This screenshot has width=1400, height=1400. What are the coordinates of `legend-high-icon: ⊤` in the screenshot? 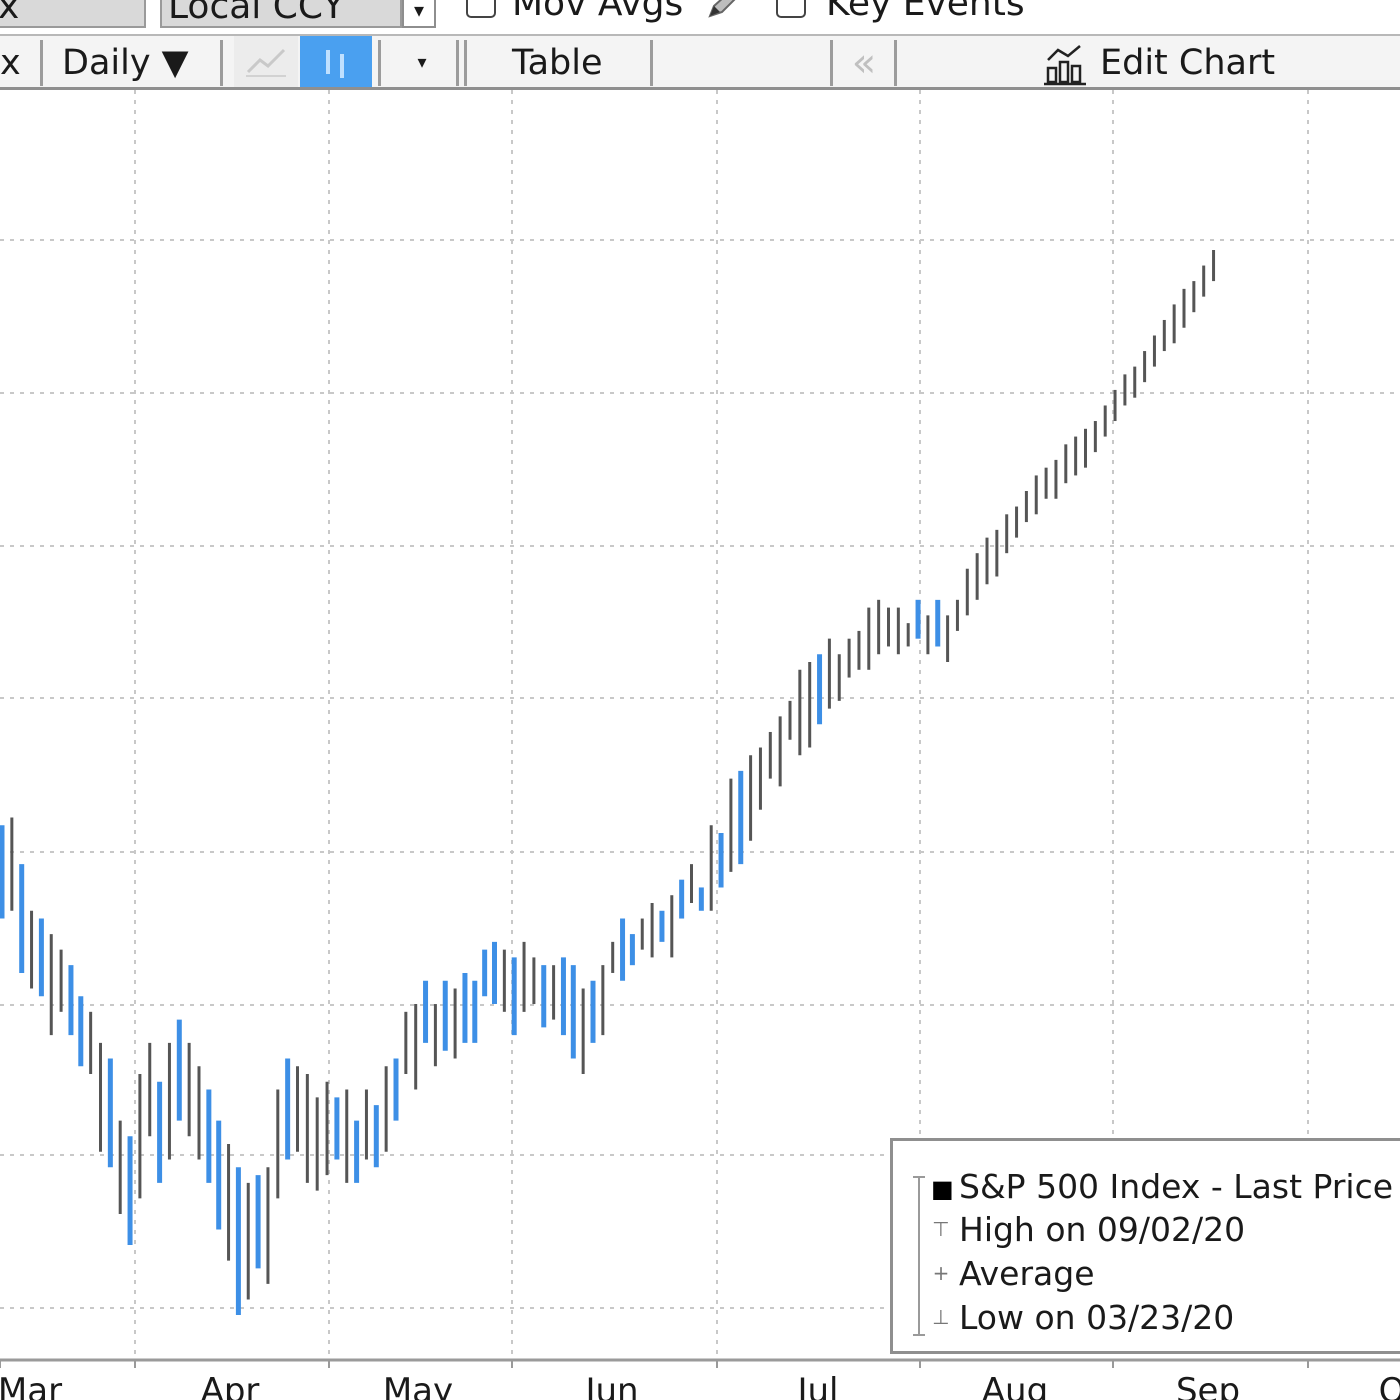 It's located at (941, 1229).